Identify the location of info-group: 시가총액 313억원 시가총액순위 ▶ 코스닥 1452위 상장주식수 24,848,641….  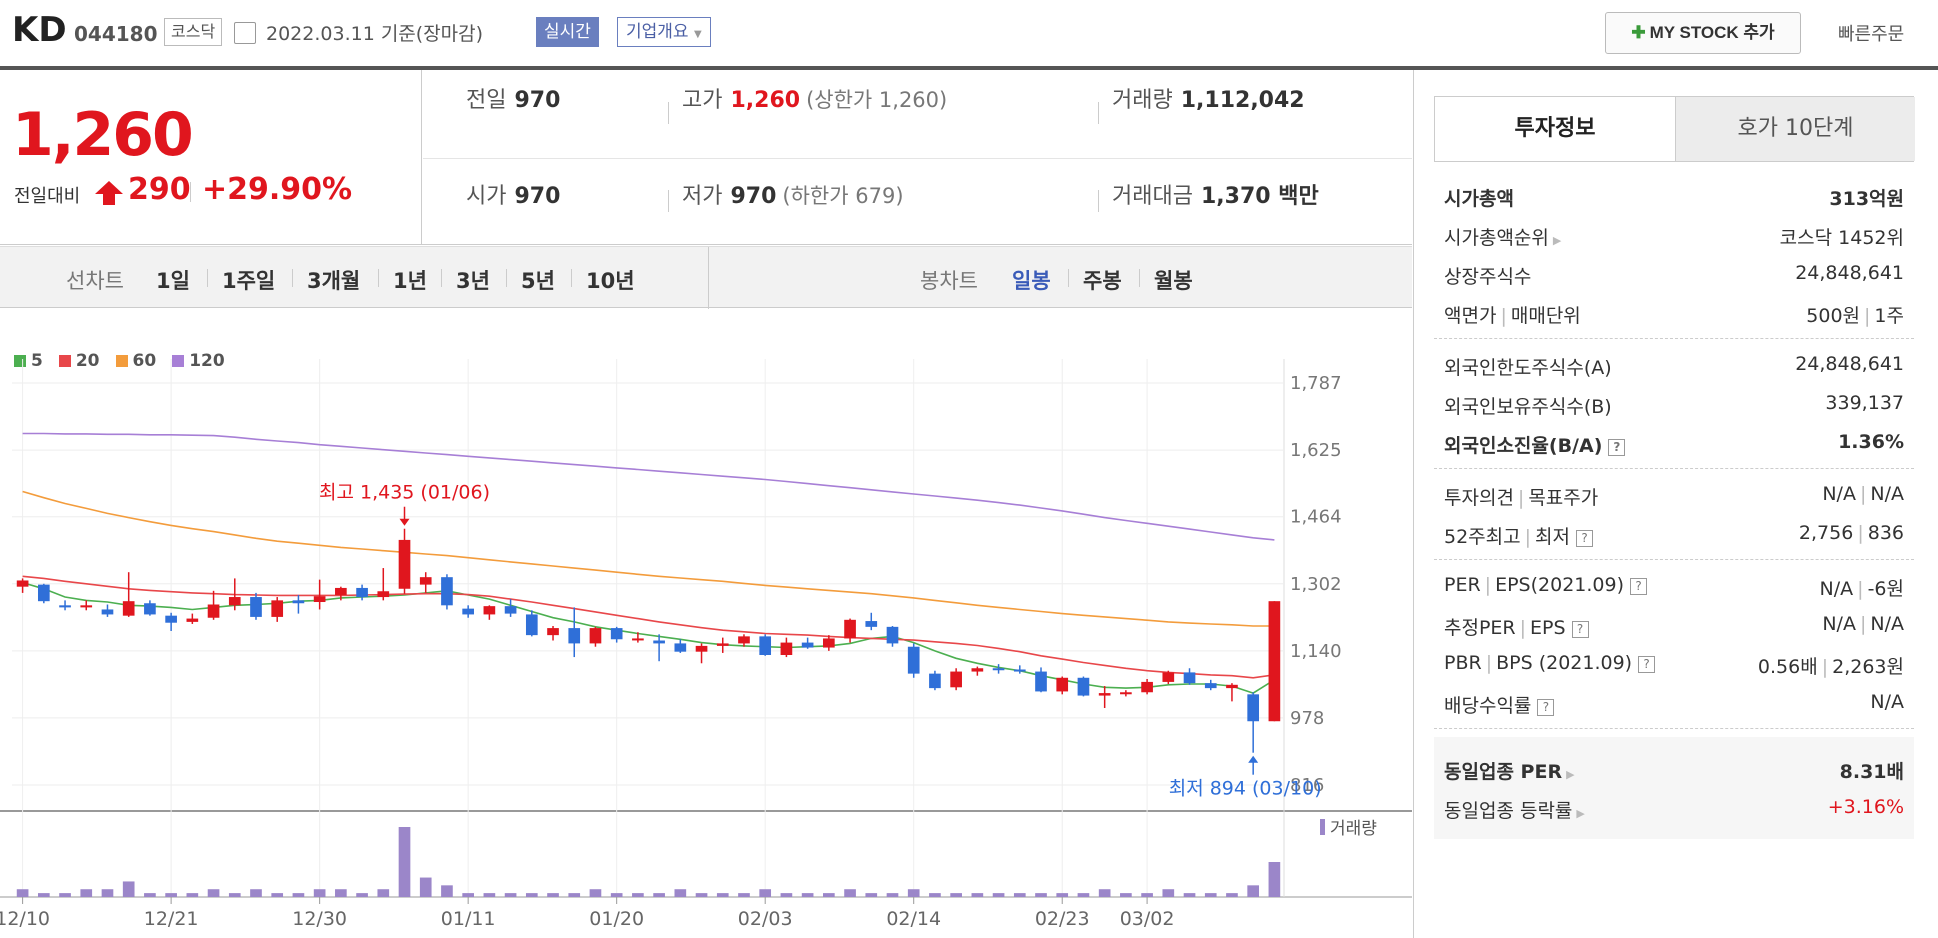
(1674, 254).